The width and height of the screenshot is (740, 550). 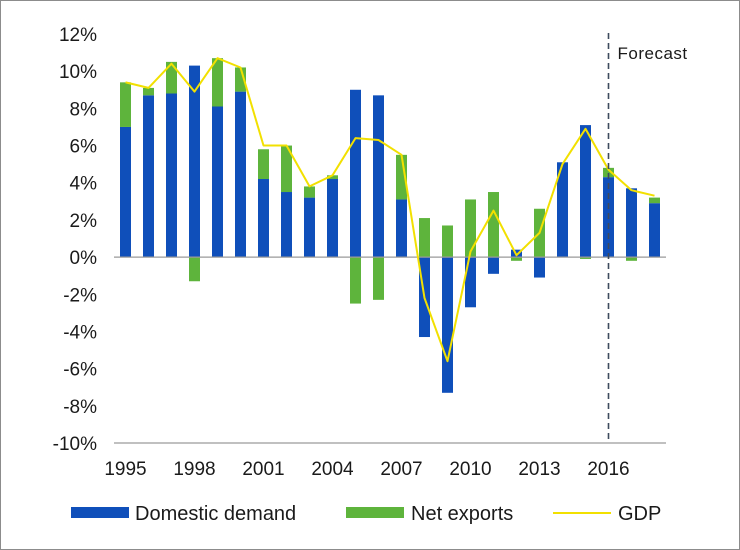 What do you see at coordinates (84, 221) in the screenshot?
I see `y-tick-label: 2%` at bounding box center [84, 221].